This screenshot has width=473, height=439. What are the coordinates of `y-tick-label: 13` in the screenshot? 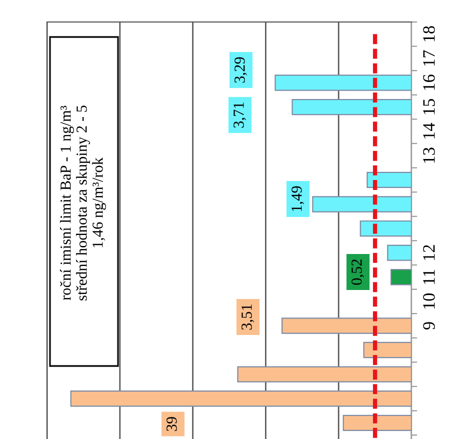 It's located at (429, 155).